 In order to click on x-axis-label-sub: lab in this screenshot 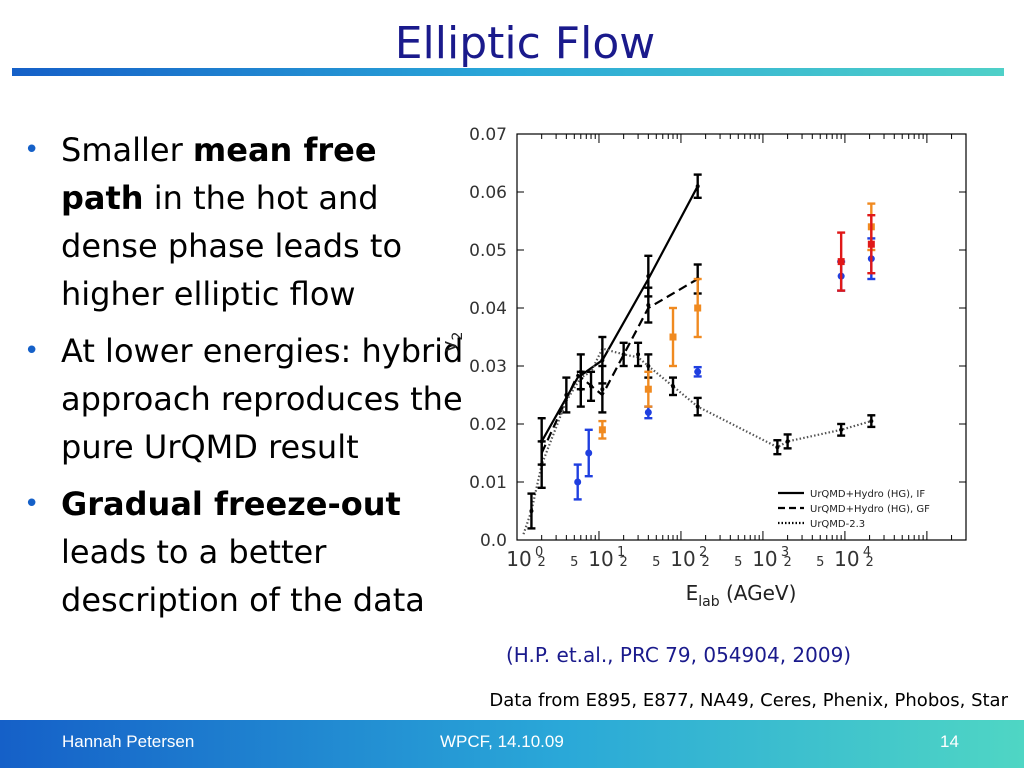, I will do `click(708, 602)`.